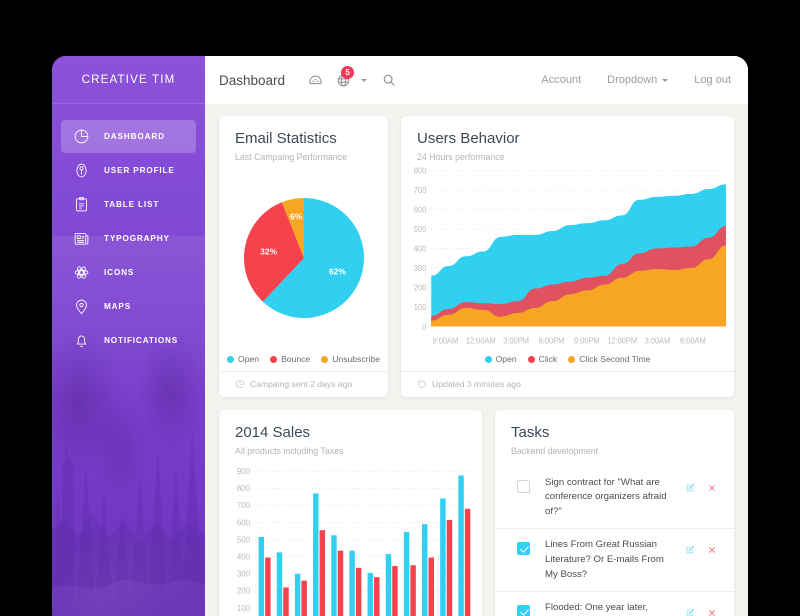  What do you see at coordinates (128, 272) in the screenshot?
I see `sidebar-item-icons: ICONS` at bounding box center [128, 272].